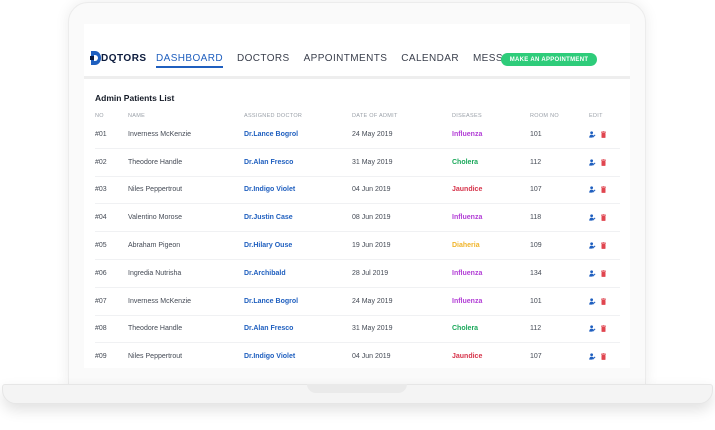  Describe the element at coordinates (155, 329) in the screenshot. I see `patient-name: Theodore Handle` at that location.